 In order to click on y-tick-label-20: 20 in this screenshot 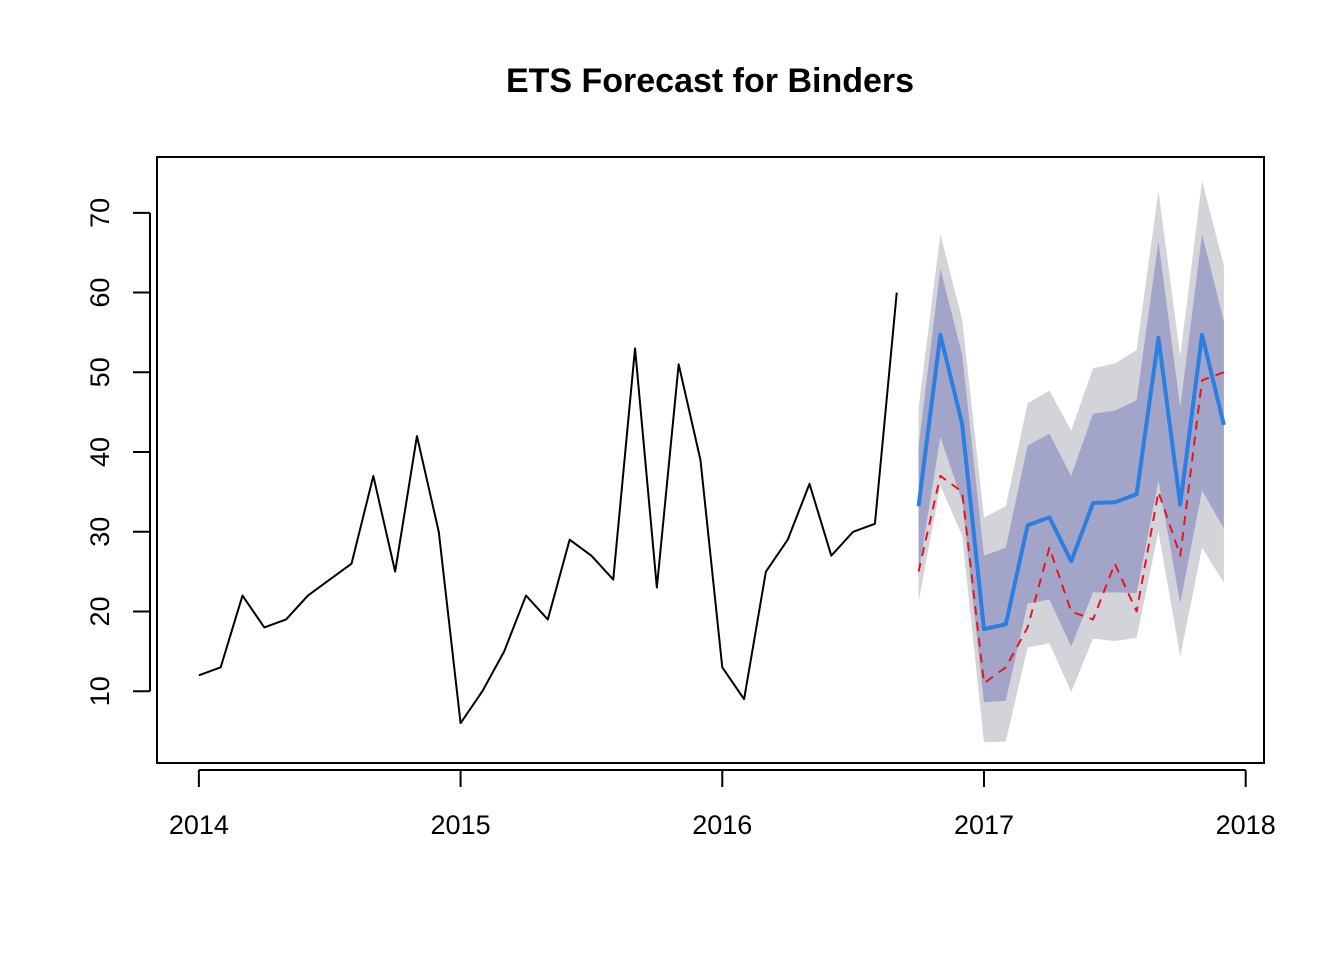, I will do `click(100, 611)`.